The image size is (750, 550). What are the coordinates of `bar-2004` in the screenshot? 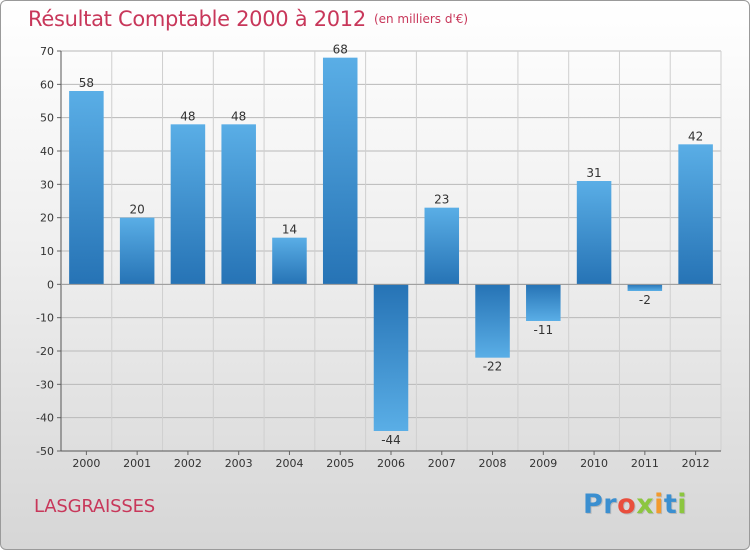 It's located at (289, 261).